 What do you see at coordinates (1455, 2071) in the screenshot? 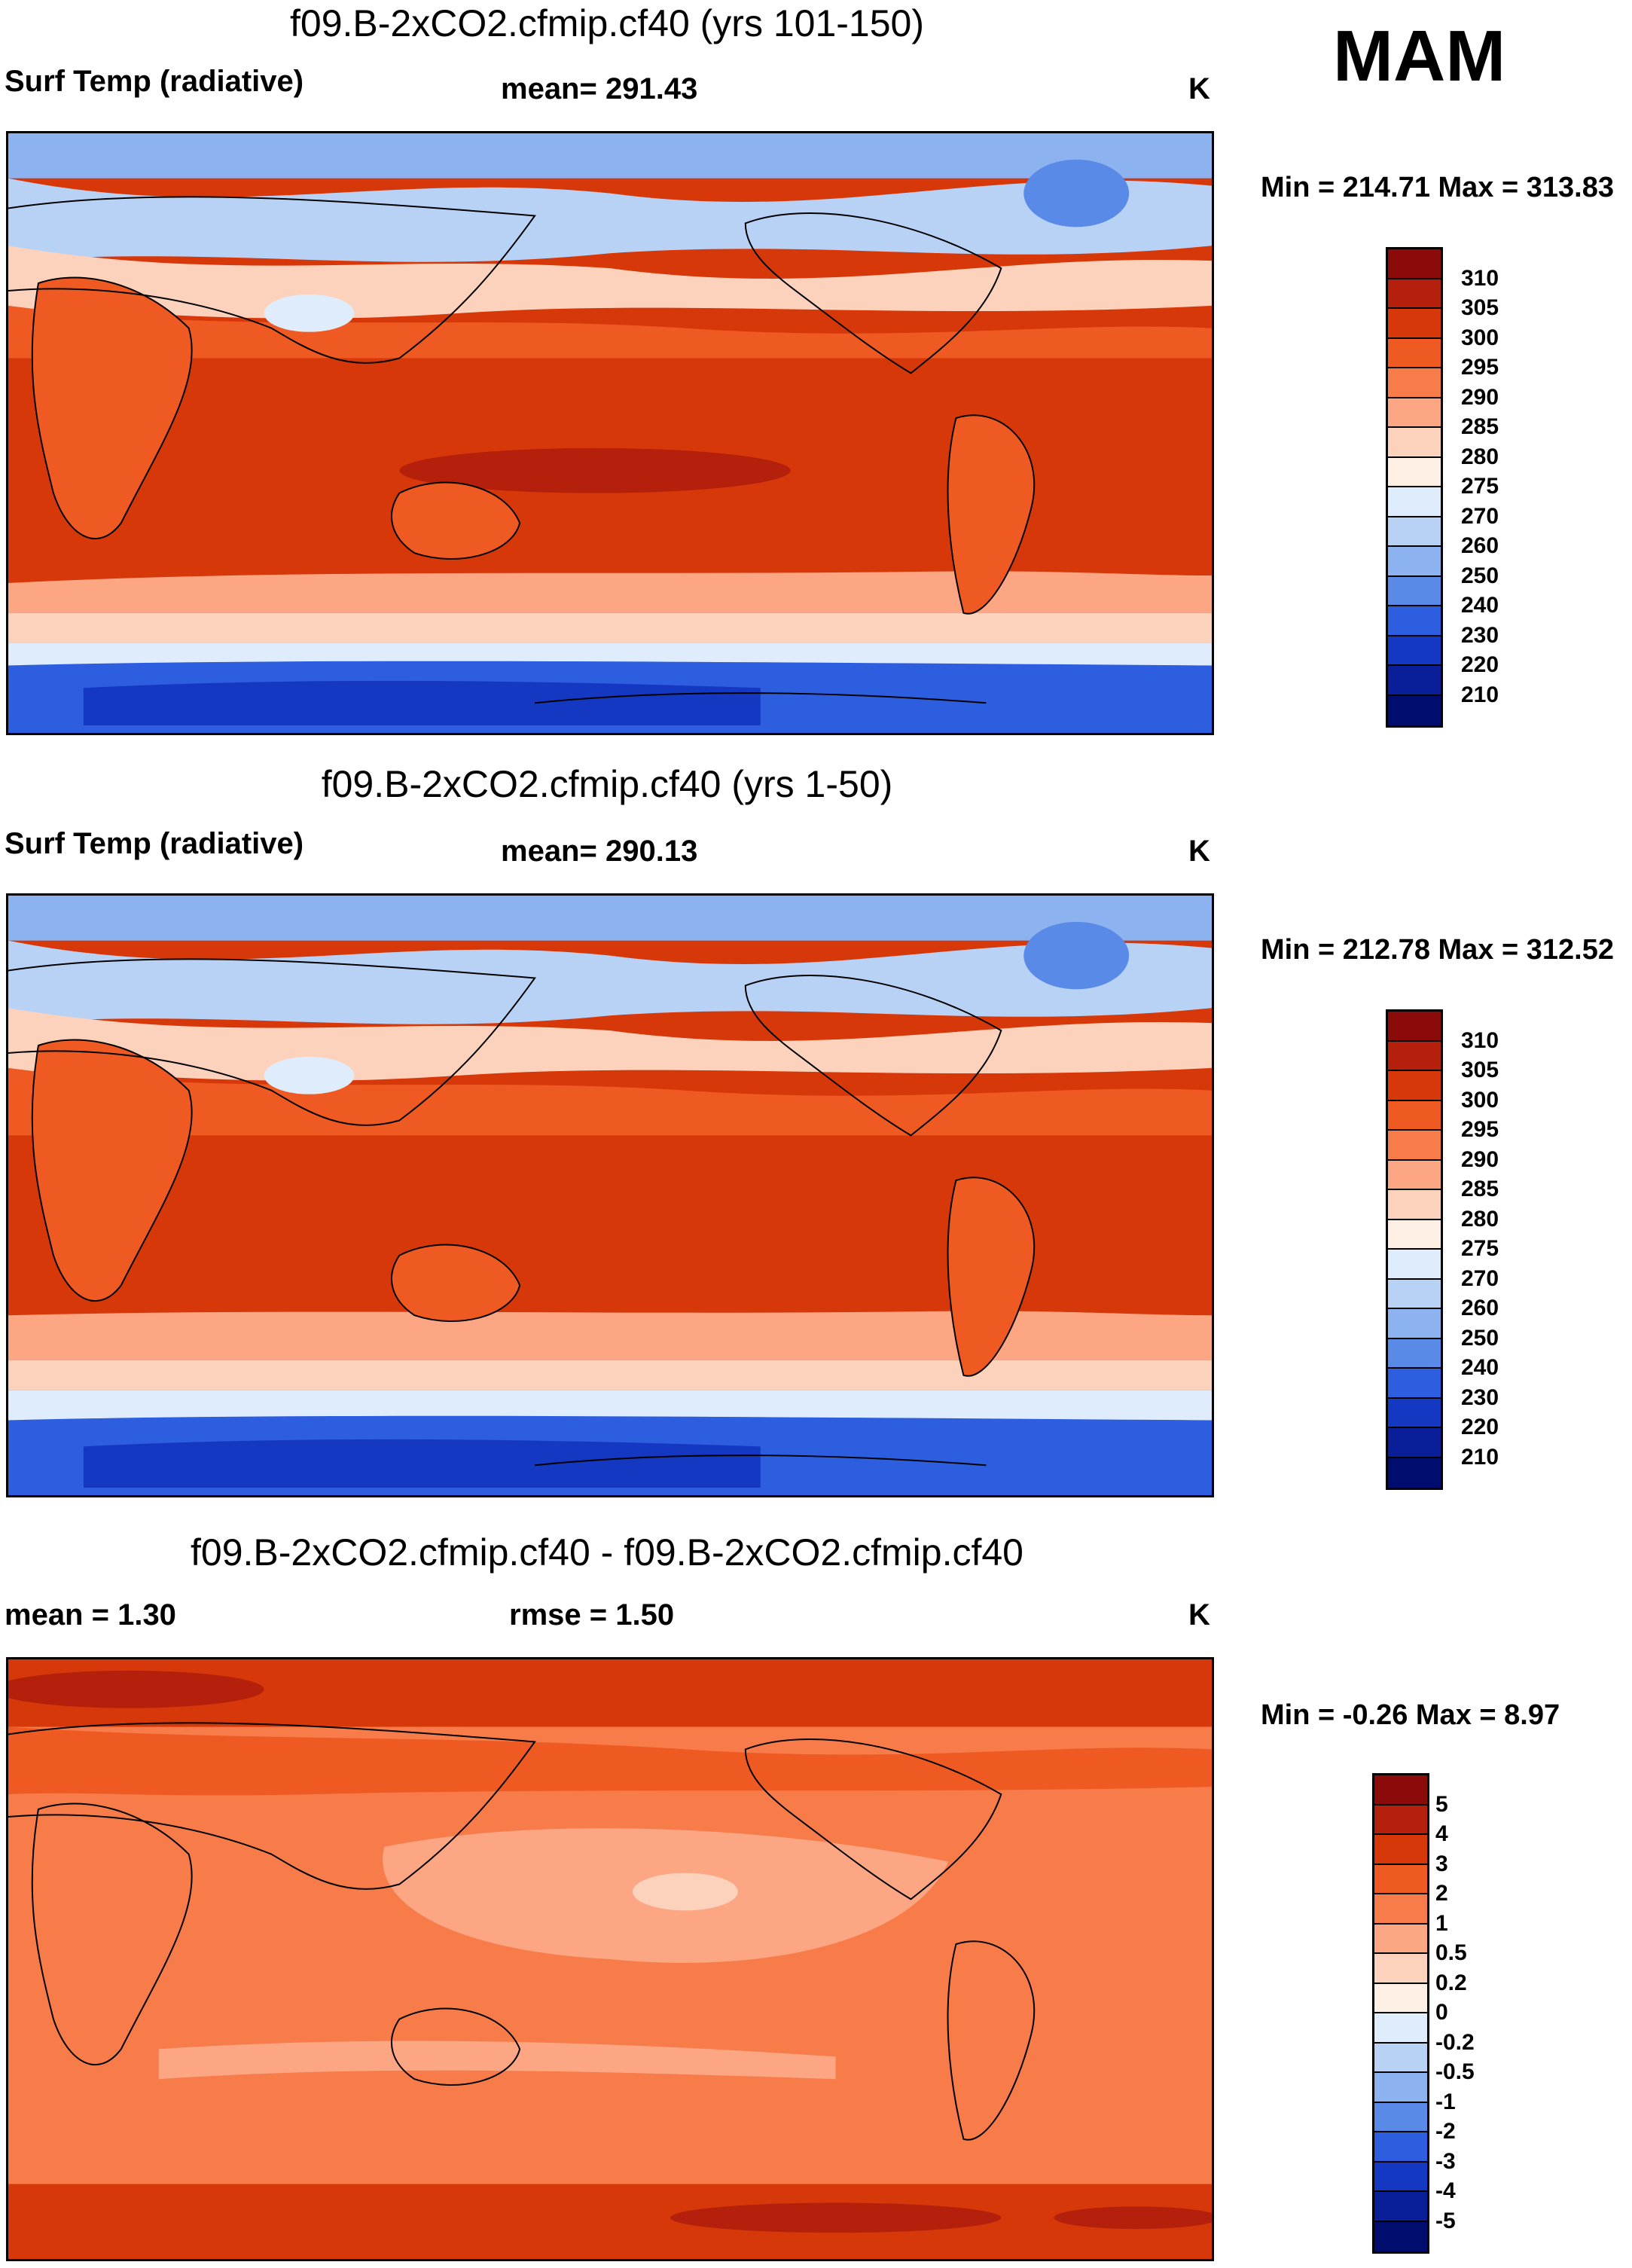
I see `colorbar-label: -0.5` at bounding box center [1455, 2071].